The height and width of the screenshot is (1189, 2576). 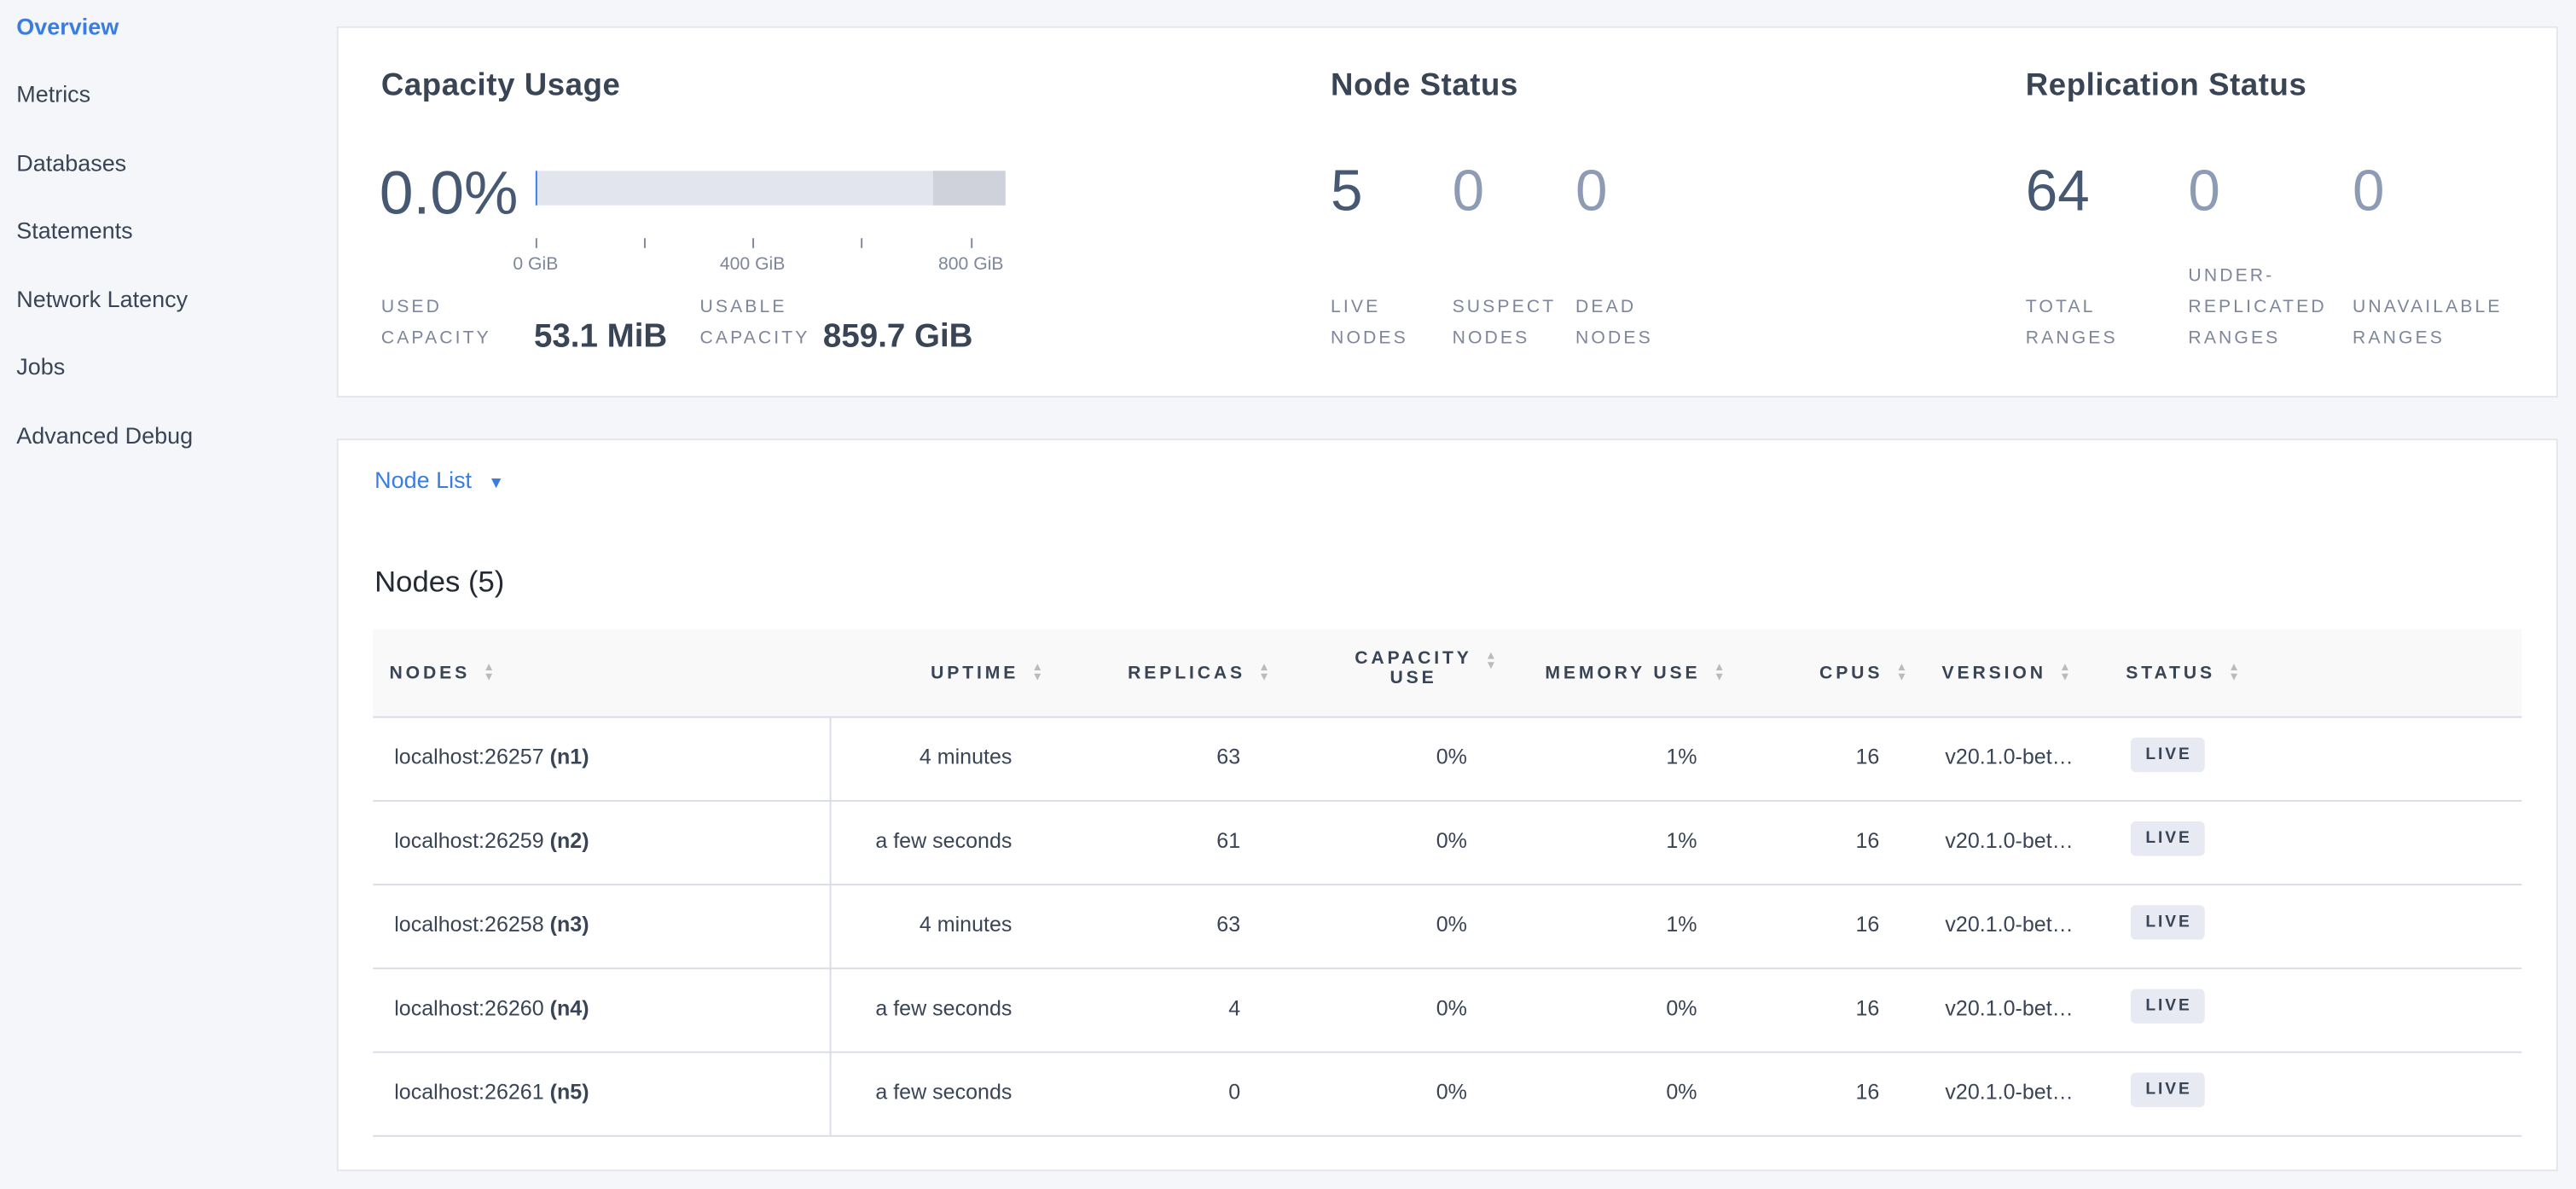 What do you see at coordinates (491, 840) in the screenshot?
I see `node-address: localhost:26259 (n2)` at bounding box center [491, 840].